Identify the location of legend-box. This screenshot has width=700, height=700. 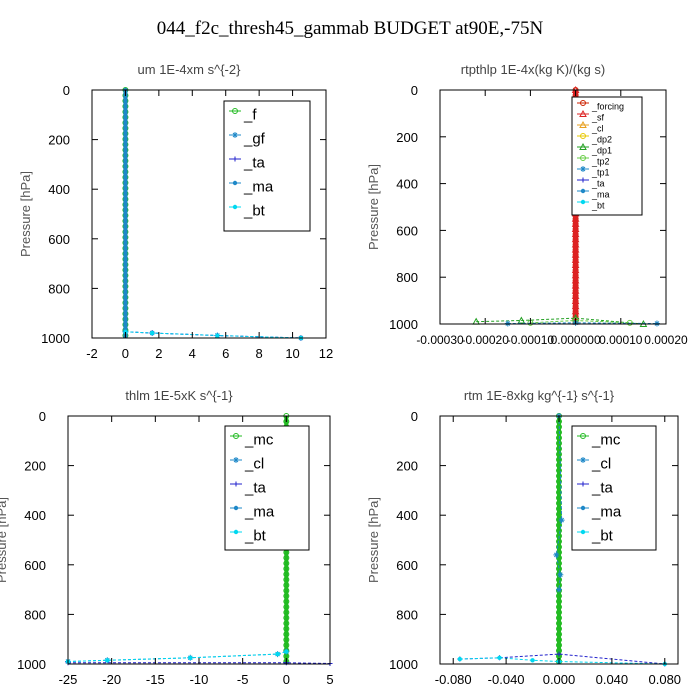
(267, 488).